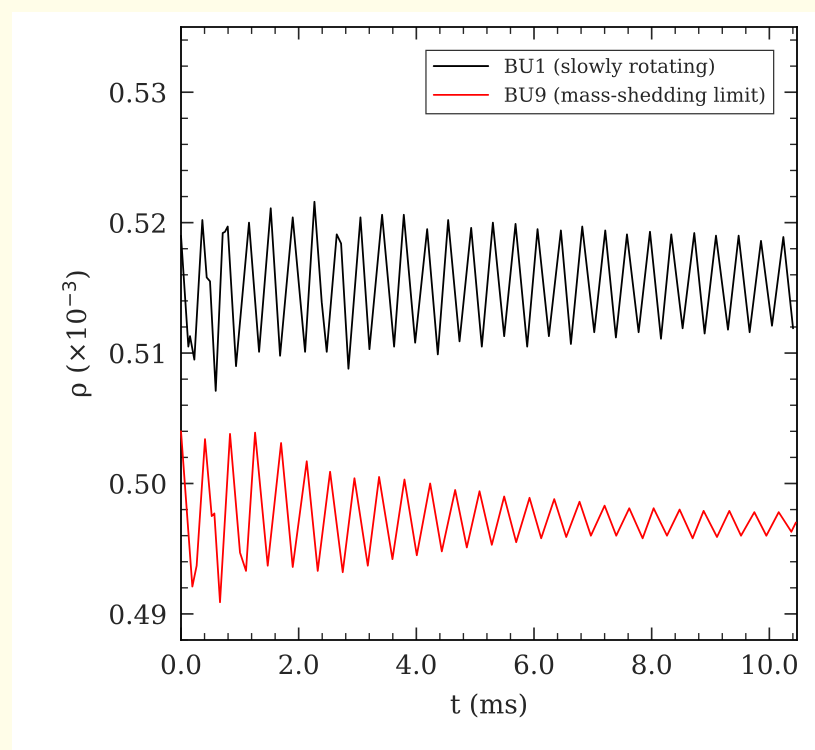 The image size is (815, 750). What do you see at coordinates (651, 664) in the screenshot?
I see `x-tick-label: 8.0` at bounding box center [651, 664].